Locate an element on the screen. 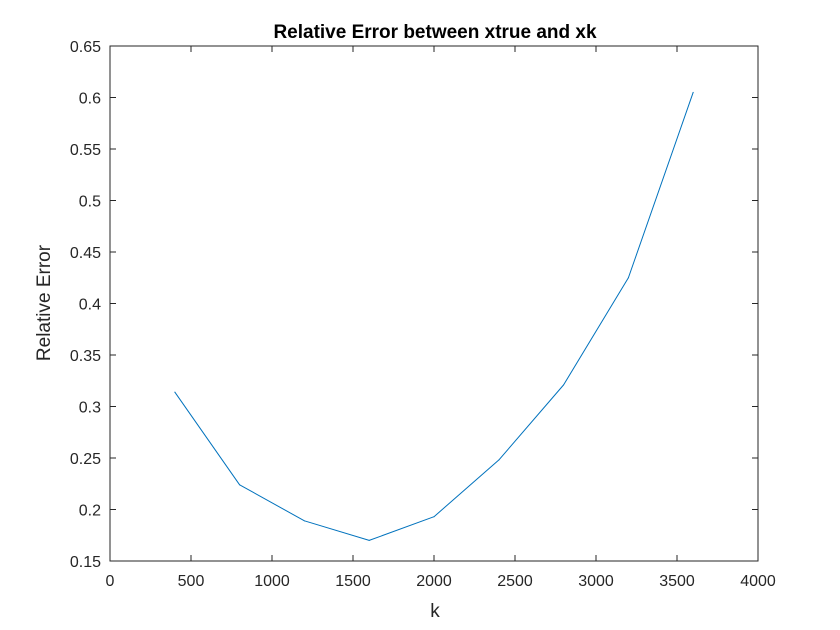 This screenshot has width=840, height=630. y-tick-label: 0.25 is located at coordinates (85, 459).